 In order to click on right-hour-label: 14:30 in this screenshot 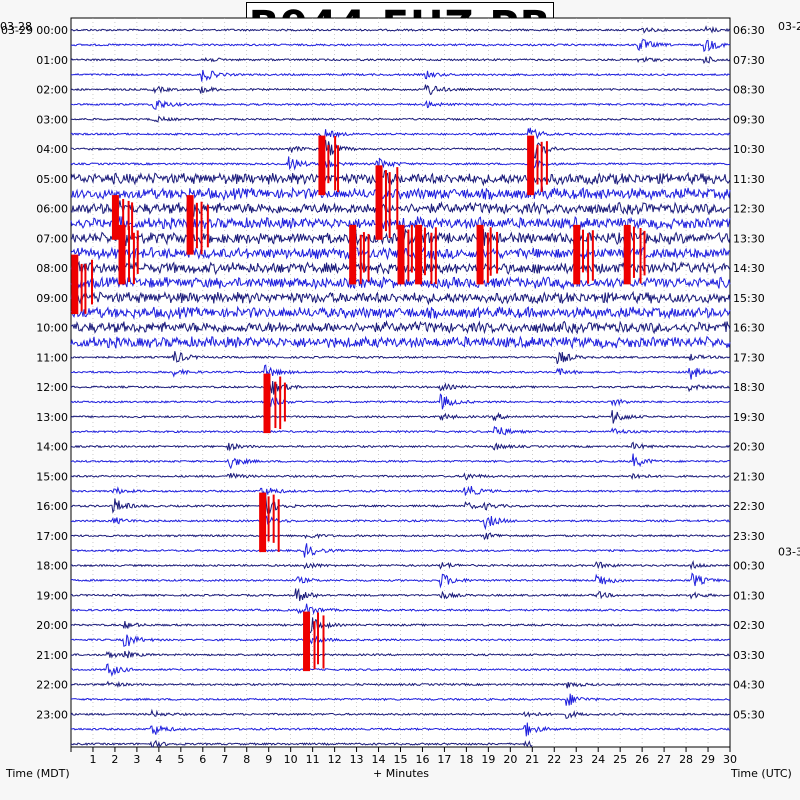, I will do `click(749, 268)`.